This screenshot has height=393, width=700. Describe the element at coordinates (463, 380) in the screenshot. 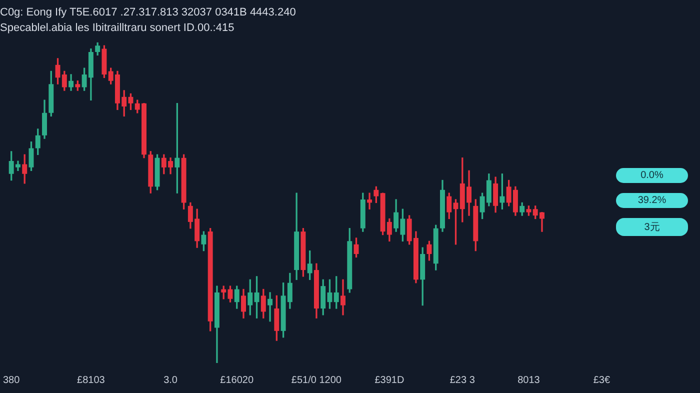

I see `x-tick-label: £23 3` at that location.